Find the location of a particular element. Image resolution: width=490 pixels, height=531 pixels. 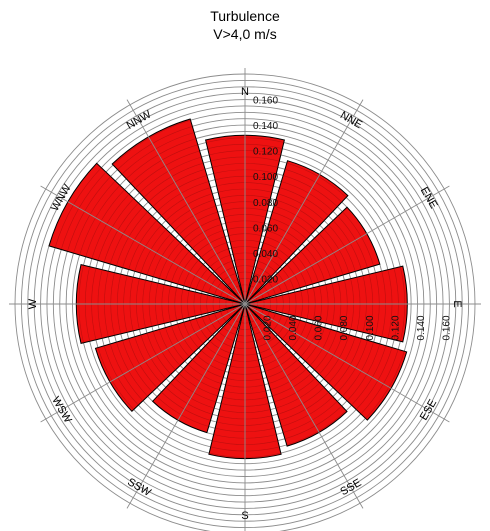

direction-label-s: S is located at coordinates (244, 516).